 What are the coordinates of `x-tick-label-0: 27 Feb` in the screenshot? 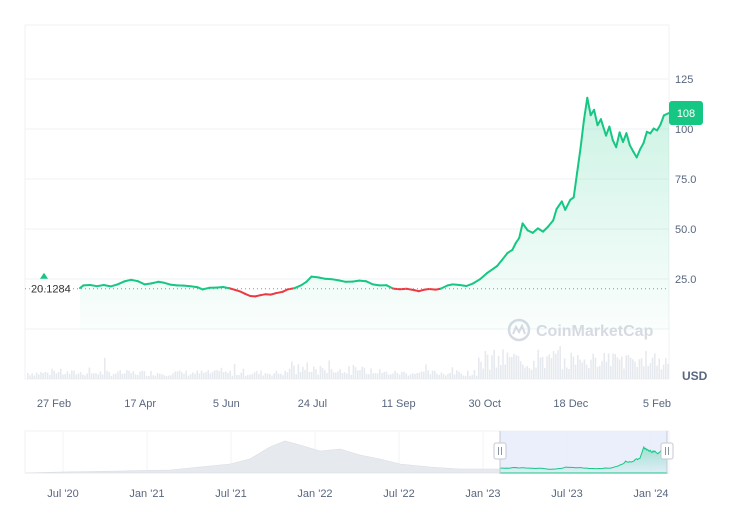 It's located at (54, 404).